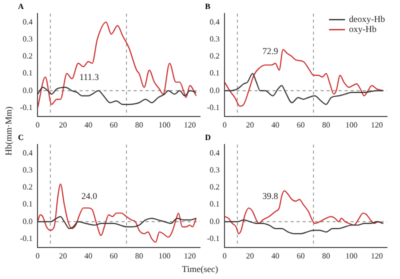 The width and height of the screenshot is (400, 279). I want to click on y-axis-title: Hb(mm·Mm), so click(8, 131).